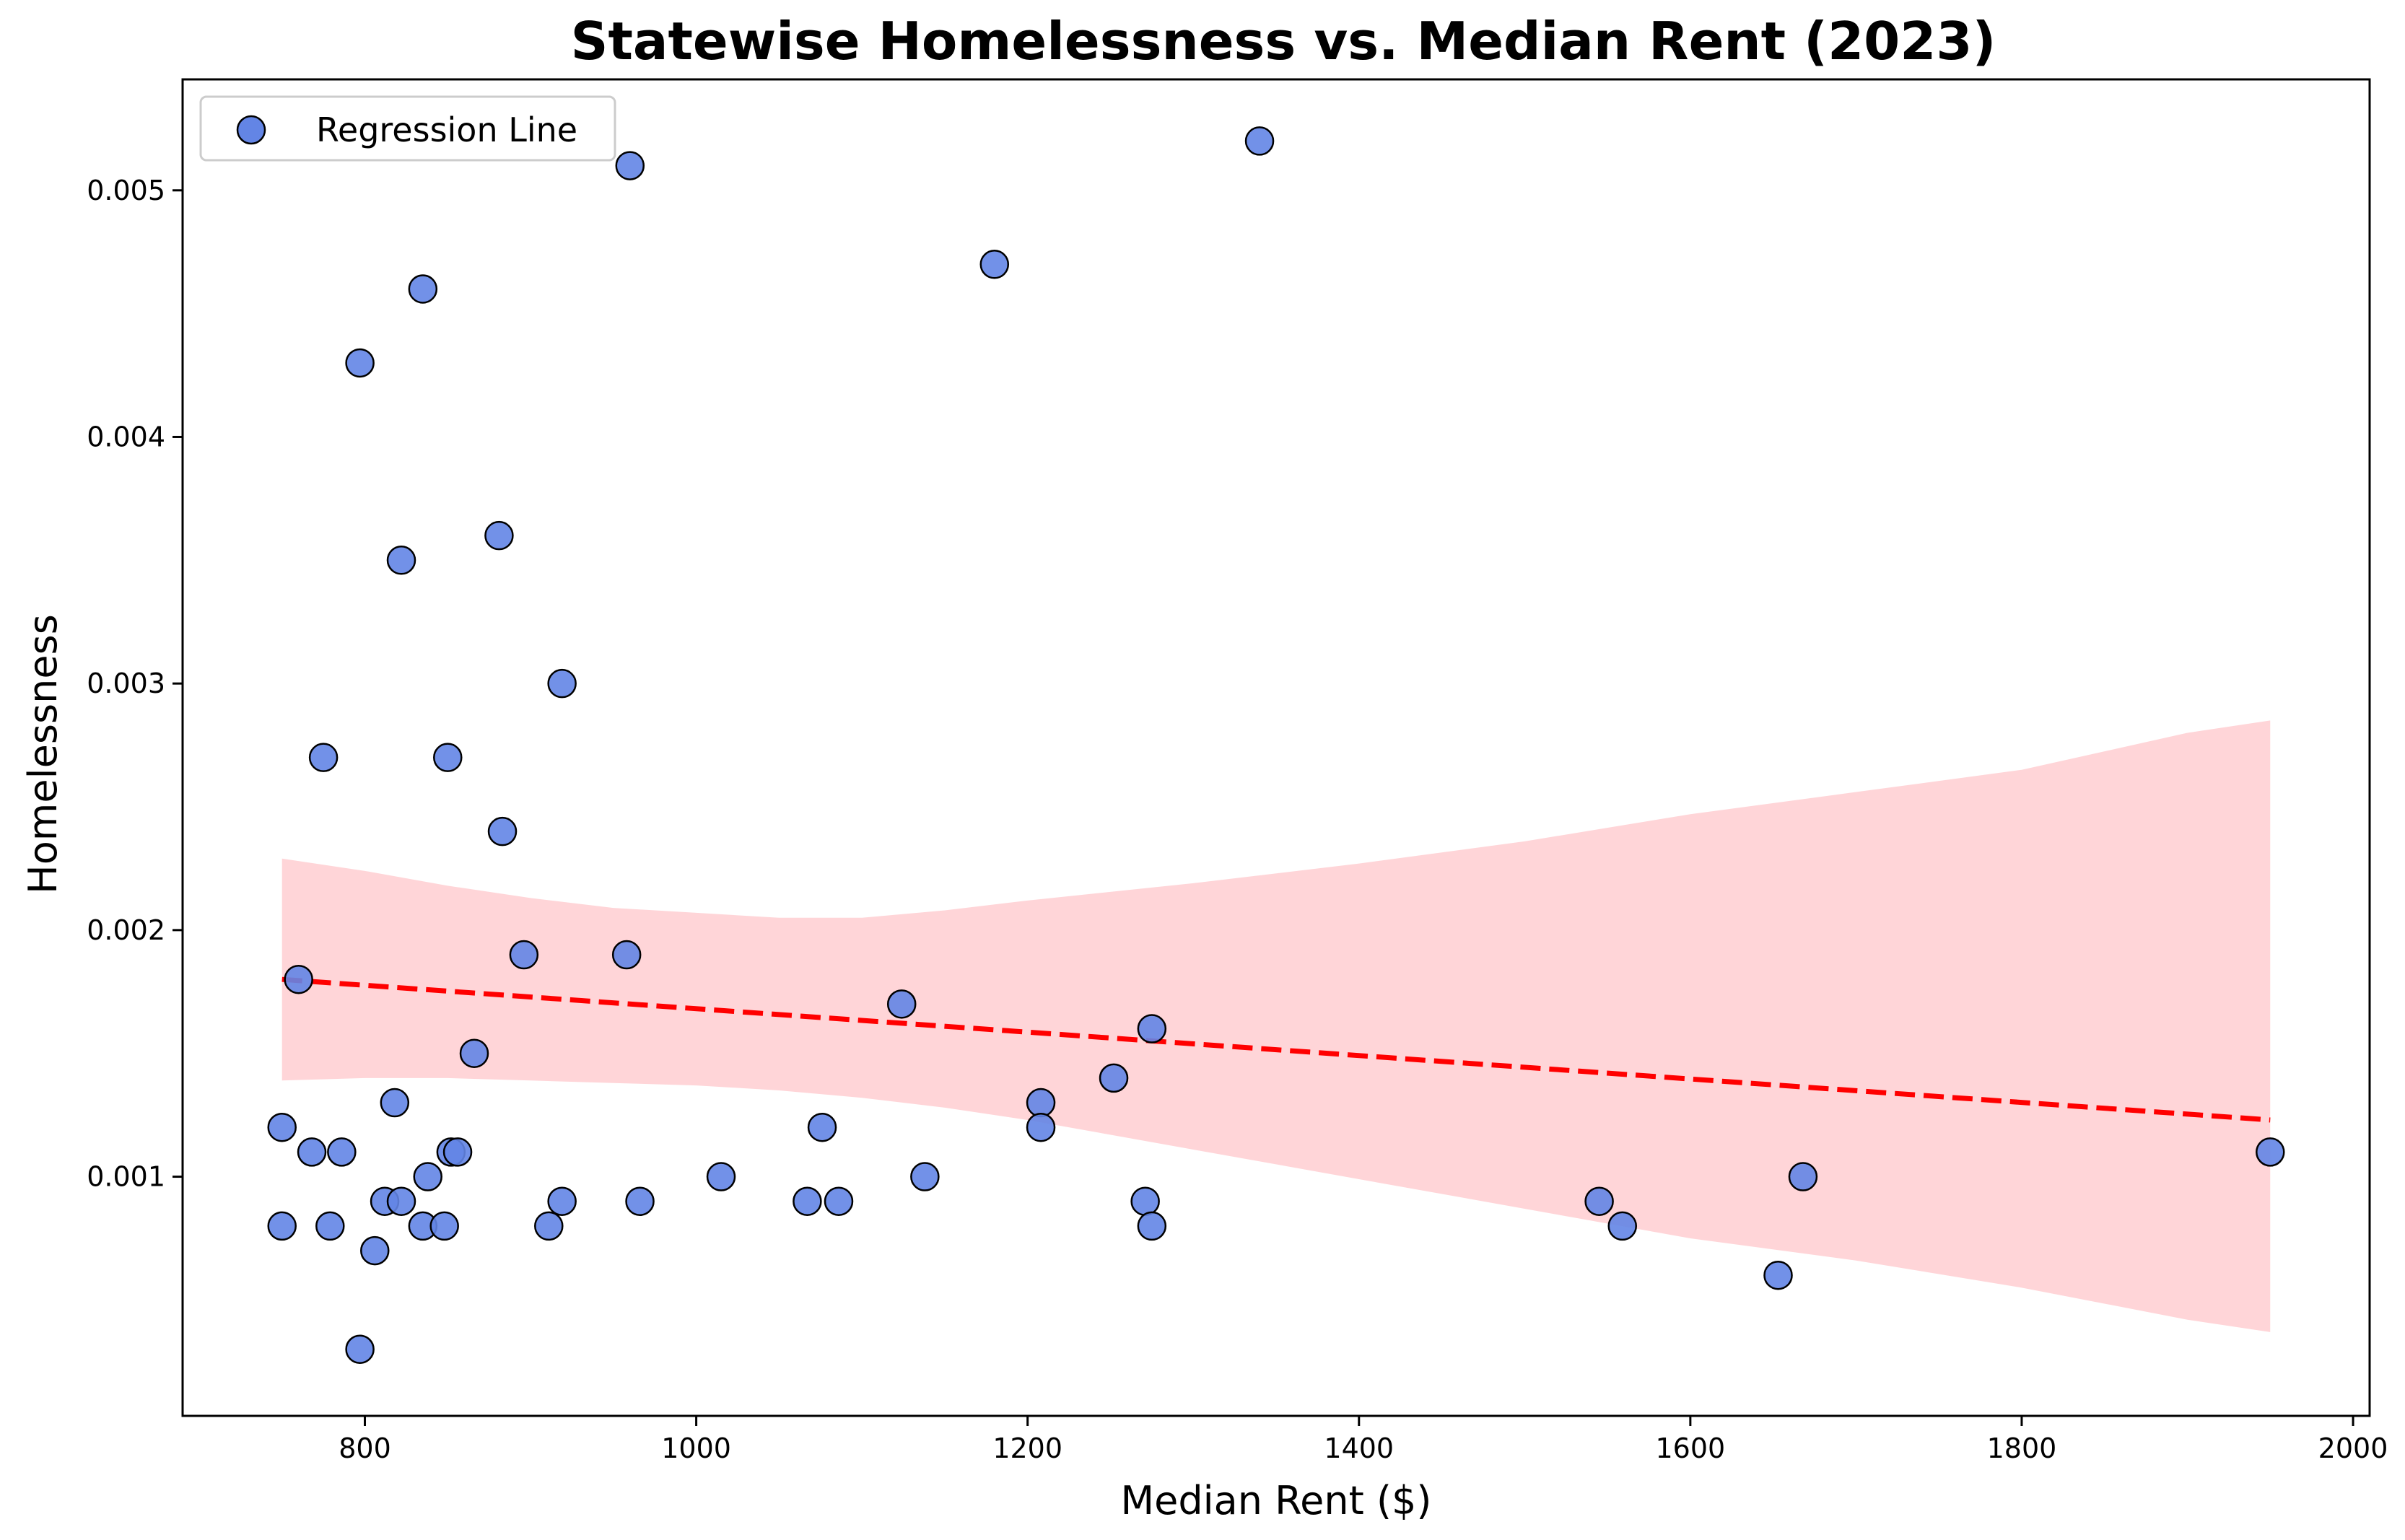 The width and height of the screenshot is (2405, 1540). I want to click on legend-marker, so click(251, 130).